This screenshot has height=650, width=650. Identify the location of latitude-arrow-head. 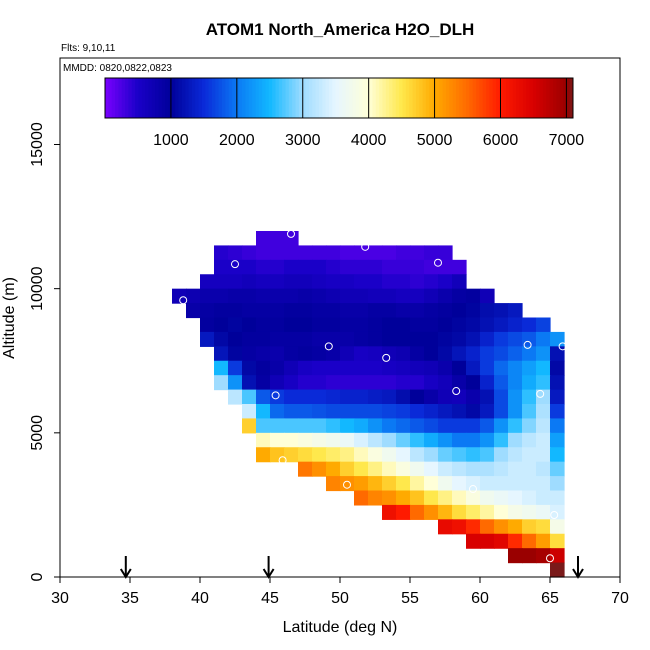
(268, 573).